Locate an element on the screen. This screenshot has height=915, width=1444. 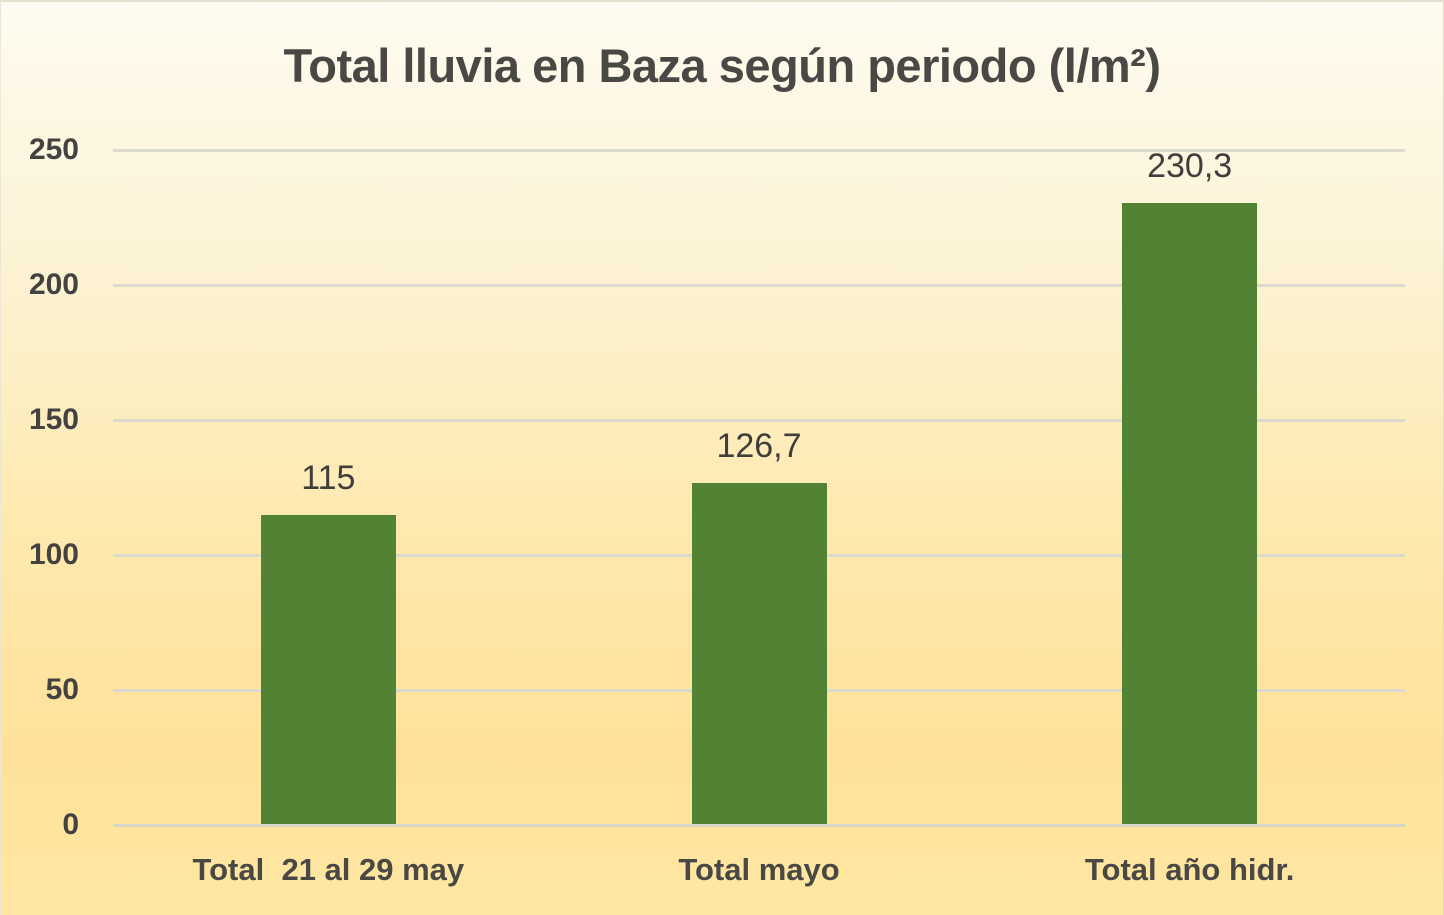
category-label: Total año hidr. is located at coordinates (1189, 869).